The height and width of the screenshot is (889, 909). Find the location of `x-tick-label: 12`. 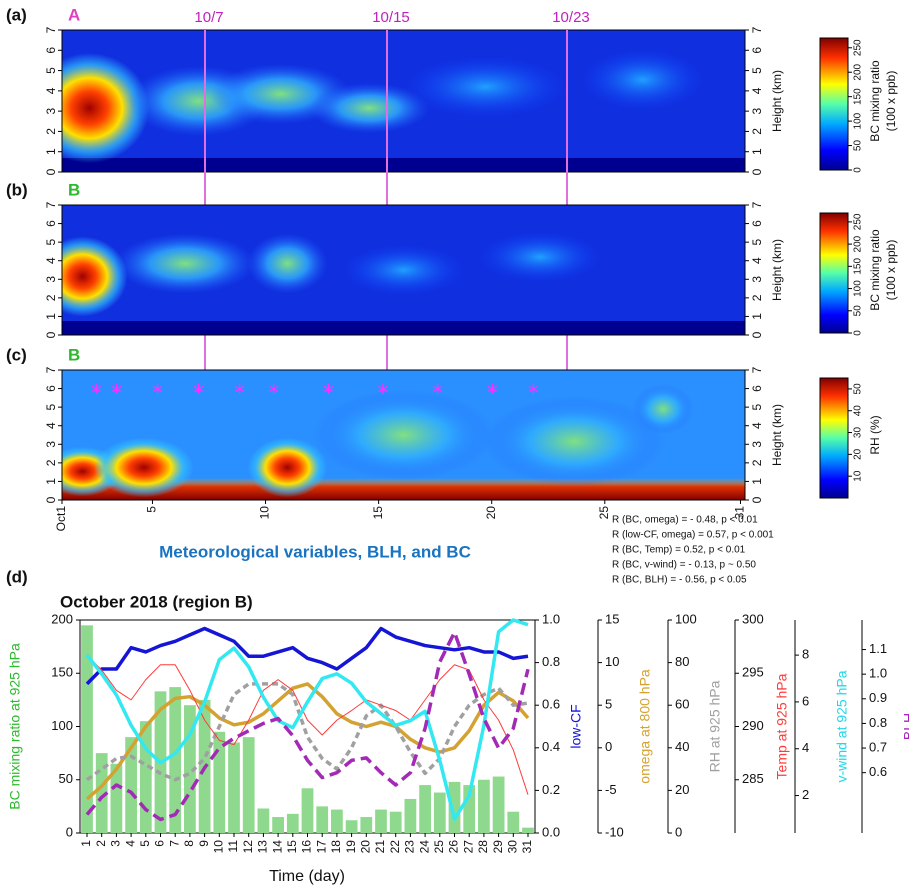

x-tick-label: 12 is located at coordinates (248, 847).